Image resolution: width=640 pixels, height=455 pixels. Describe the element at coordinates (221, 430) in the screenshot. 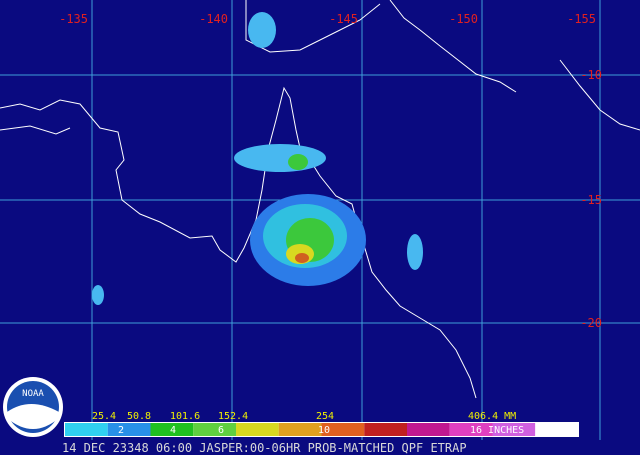

I see `inch-label: 6` at that location.